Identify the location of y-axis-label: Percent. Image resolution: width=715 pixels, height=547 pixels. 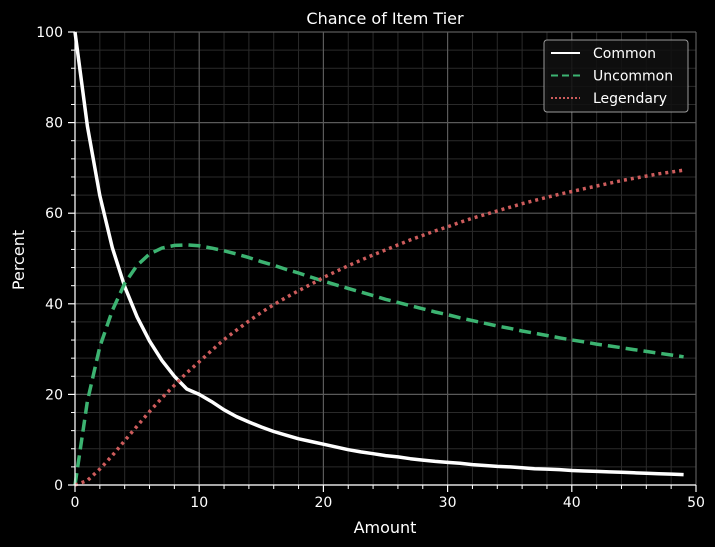
(18, 260).